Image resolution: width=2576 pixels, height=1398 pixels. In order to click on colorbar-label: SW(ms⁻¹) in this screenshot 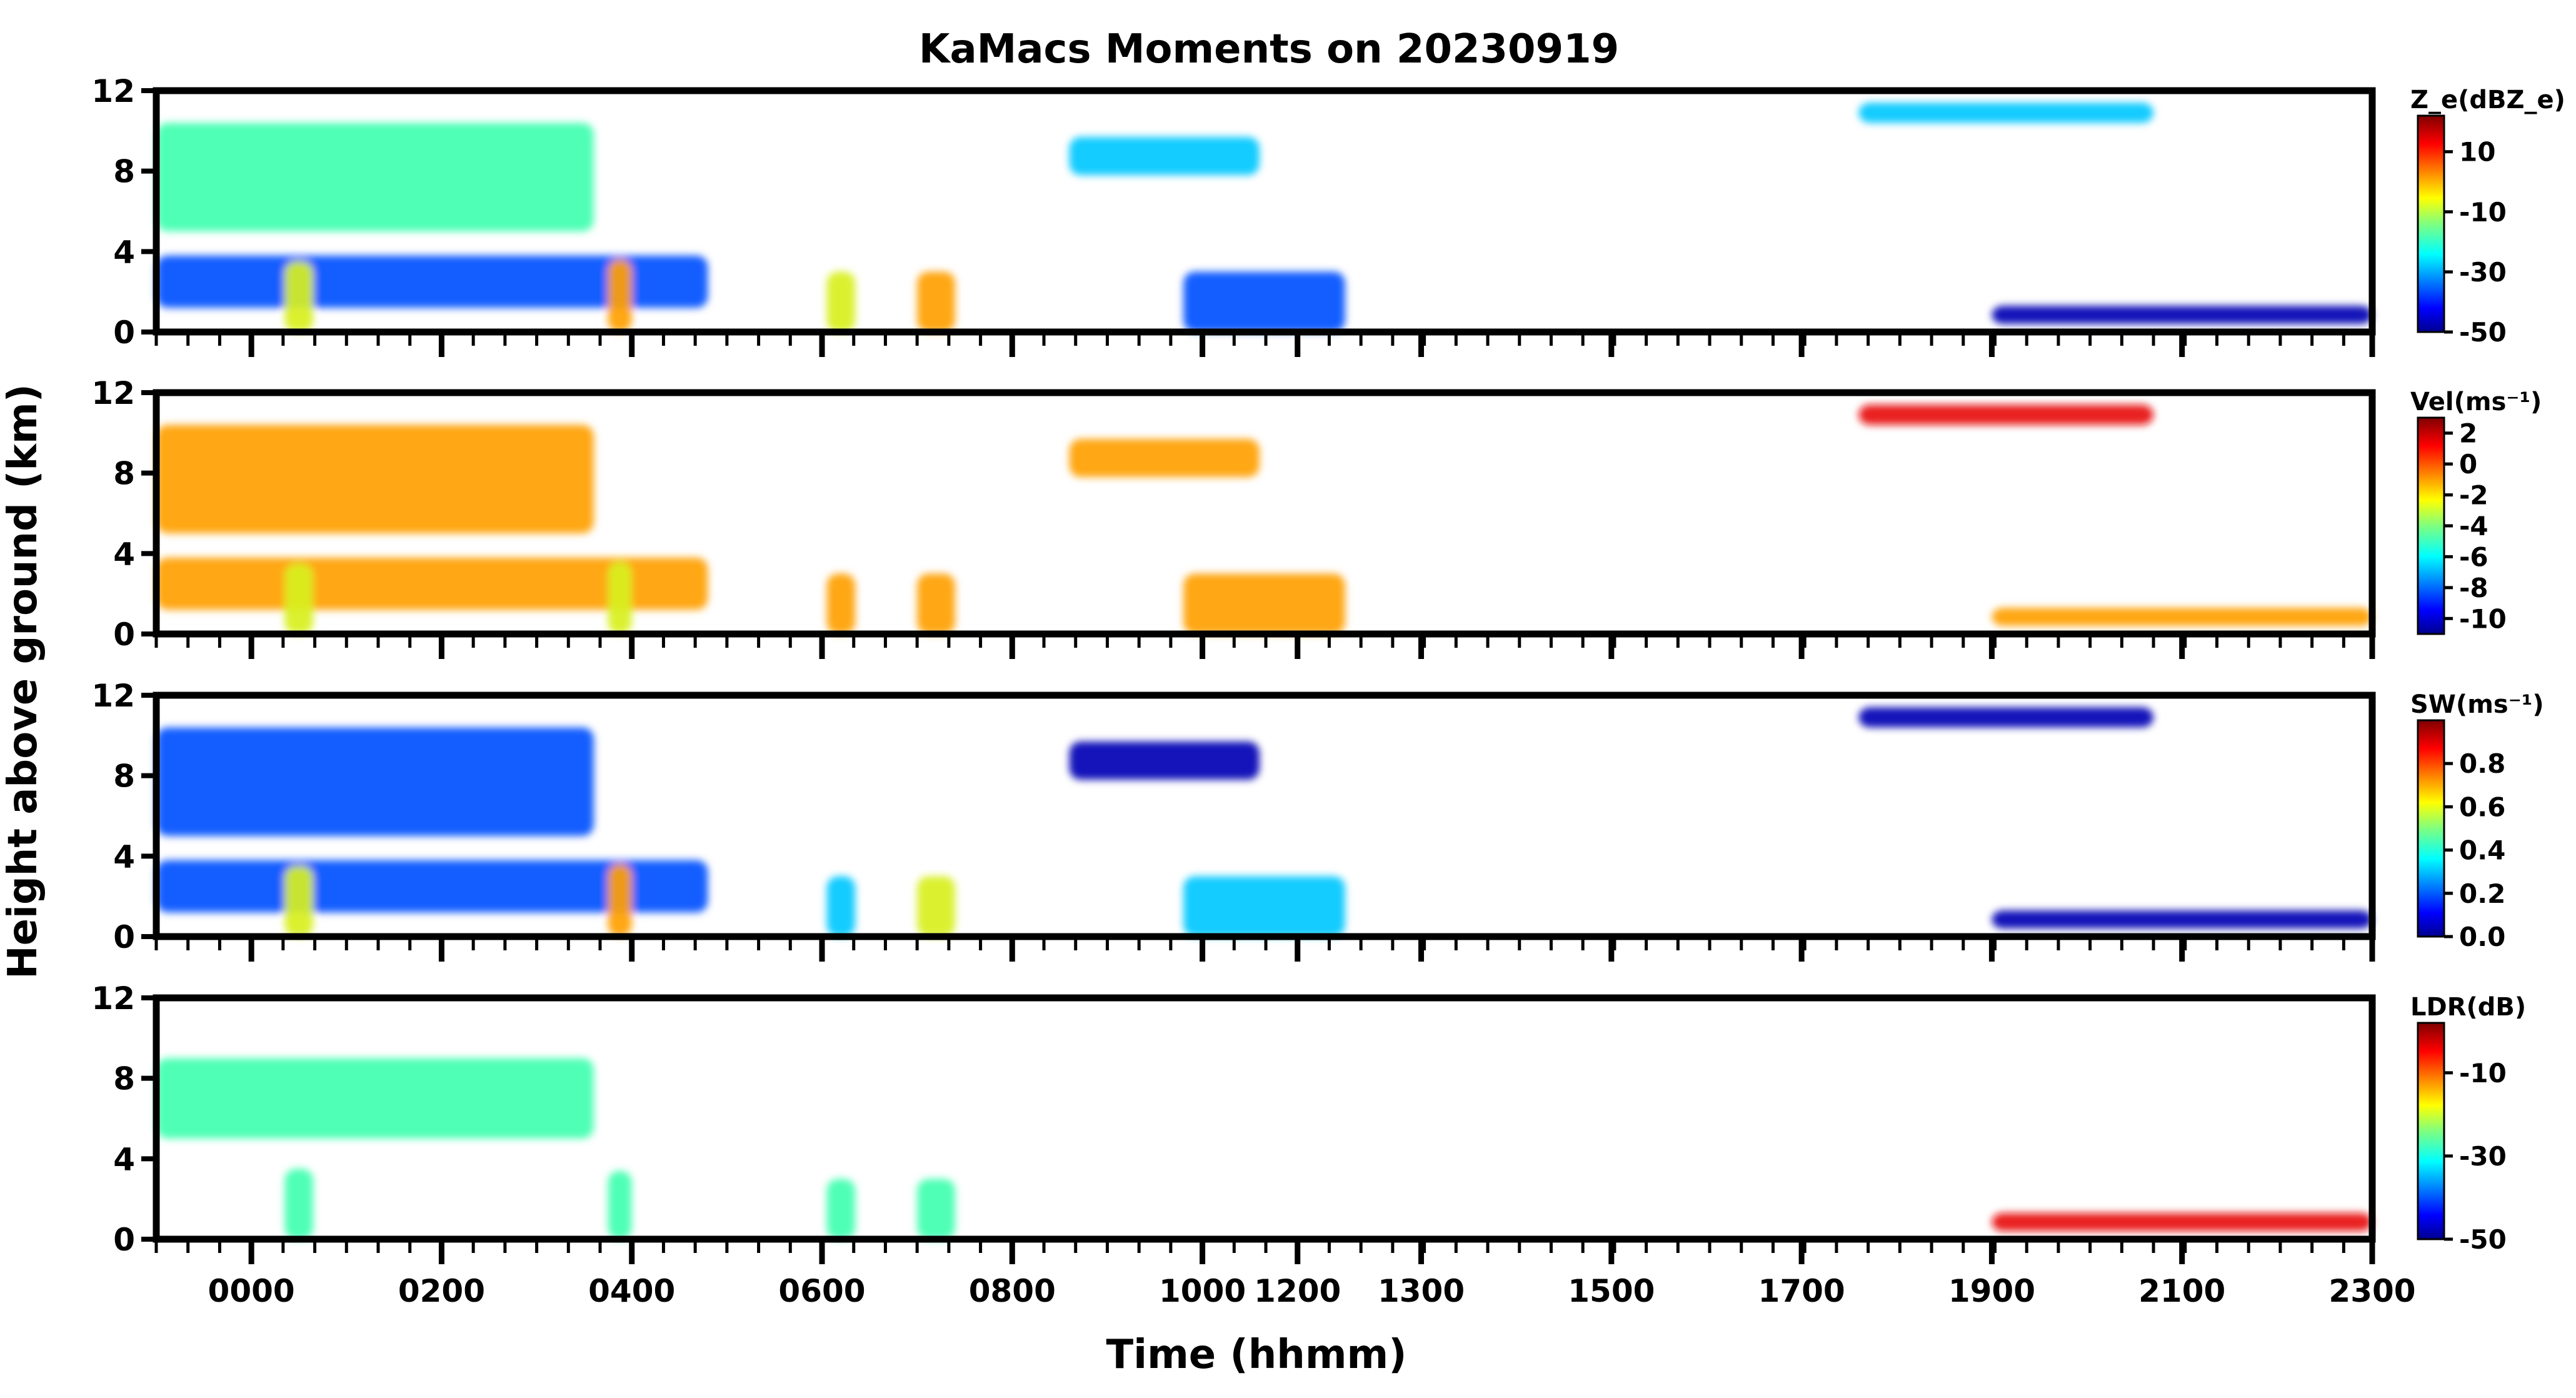, I will do `click(2477, 704)`.